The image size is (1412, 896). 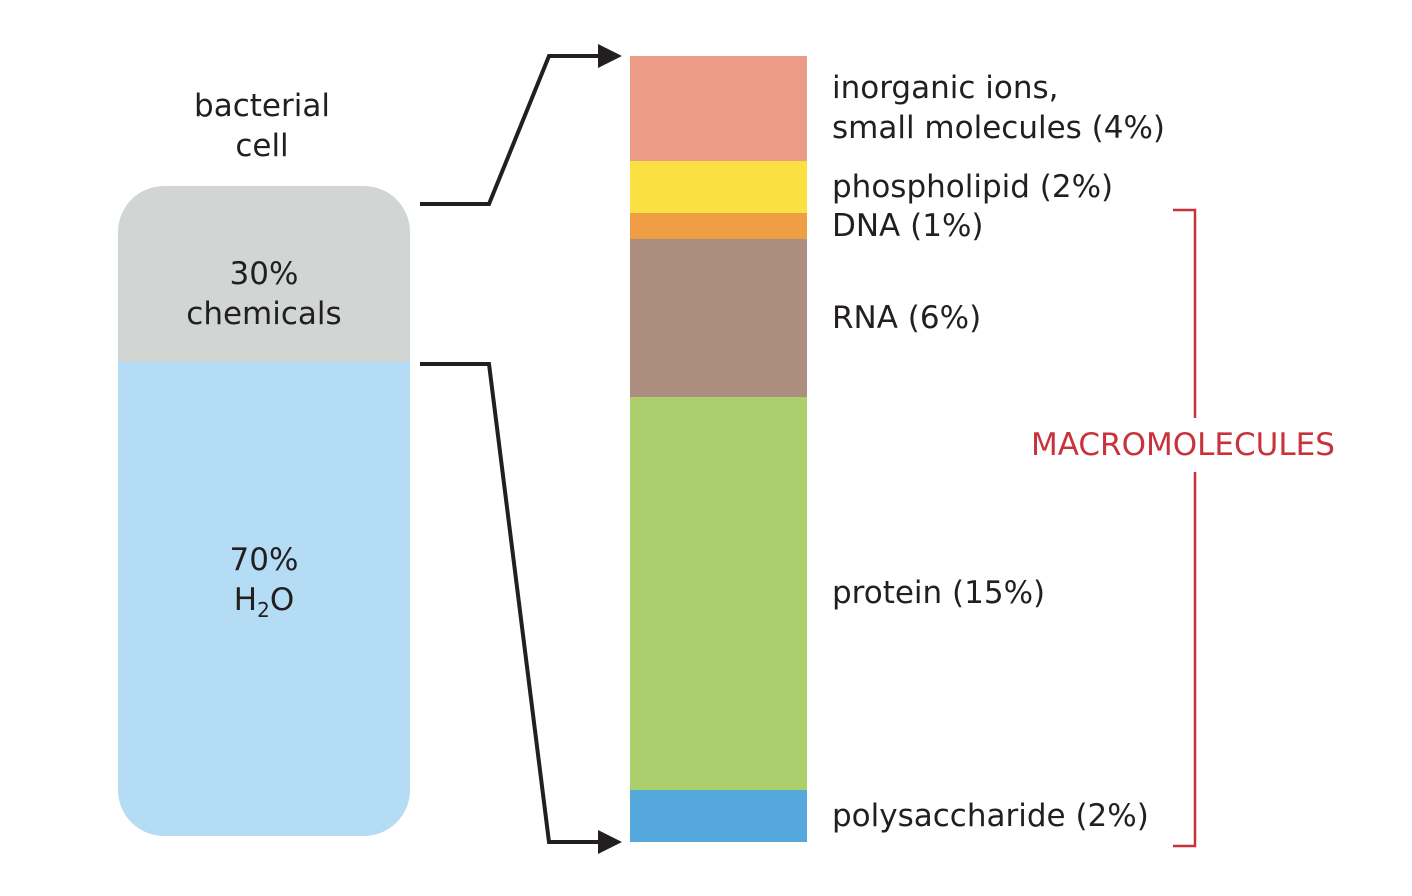 I want to click on water-formula-subscript: 2, so click(x=263, y=610).